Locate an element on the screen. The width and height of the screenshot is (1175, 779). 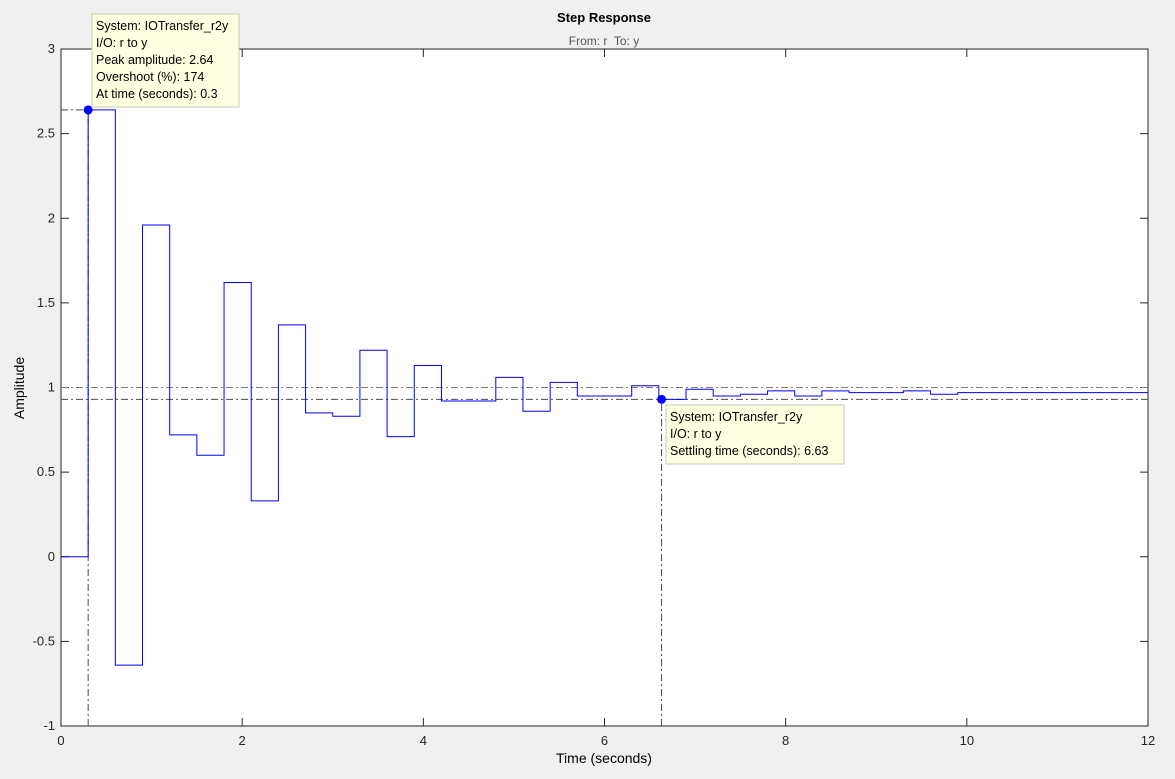
chart-subtitle: From: r To: y is located at coordinates (604, 41).